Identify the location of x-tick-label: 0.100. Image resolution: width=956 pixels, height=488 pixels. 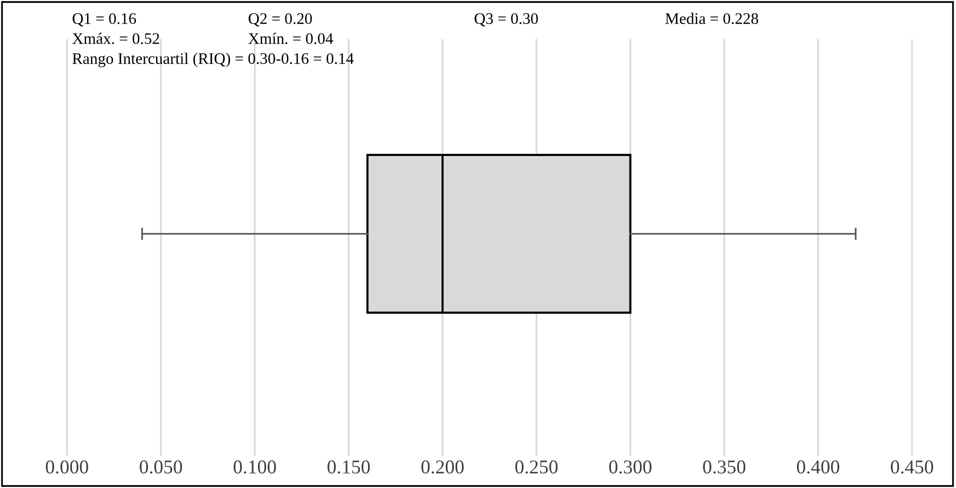
(255, 467).